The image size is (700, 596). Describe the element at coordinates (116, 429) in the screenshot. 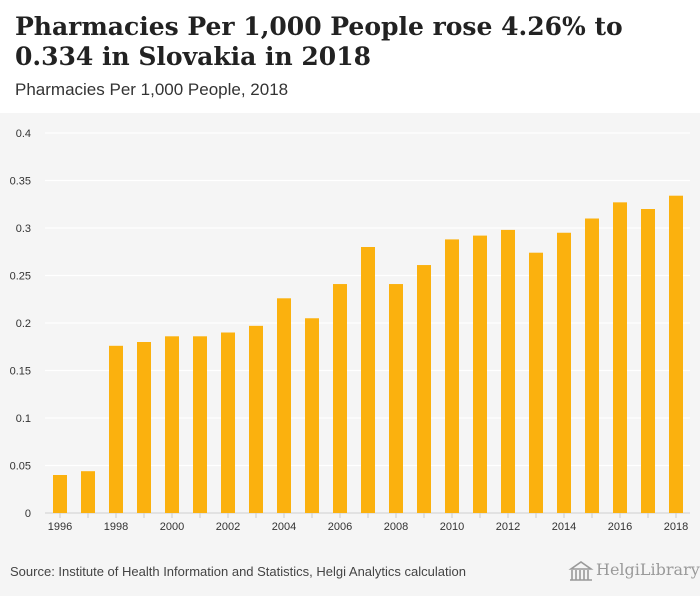

I see `bar-1998` at that location.